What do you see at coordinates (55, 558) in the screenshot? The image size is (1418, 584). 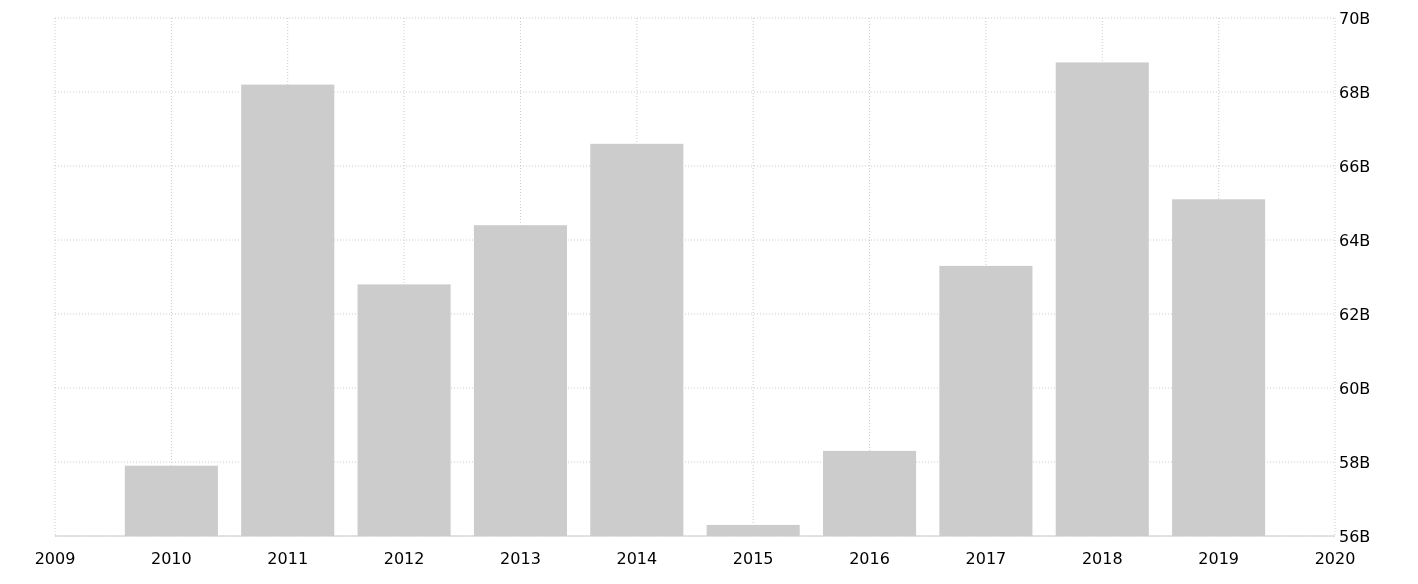 I see `x-tick-label: 2009` at bounding box center [55, 558].